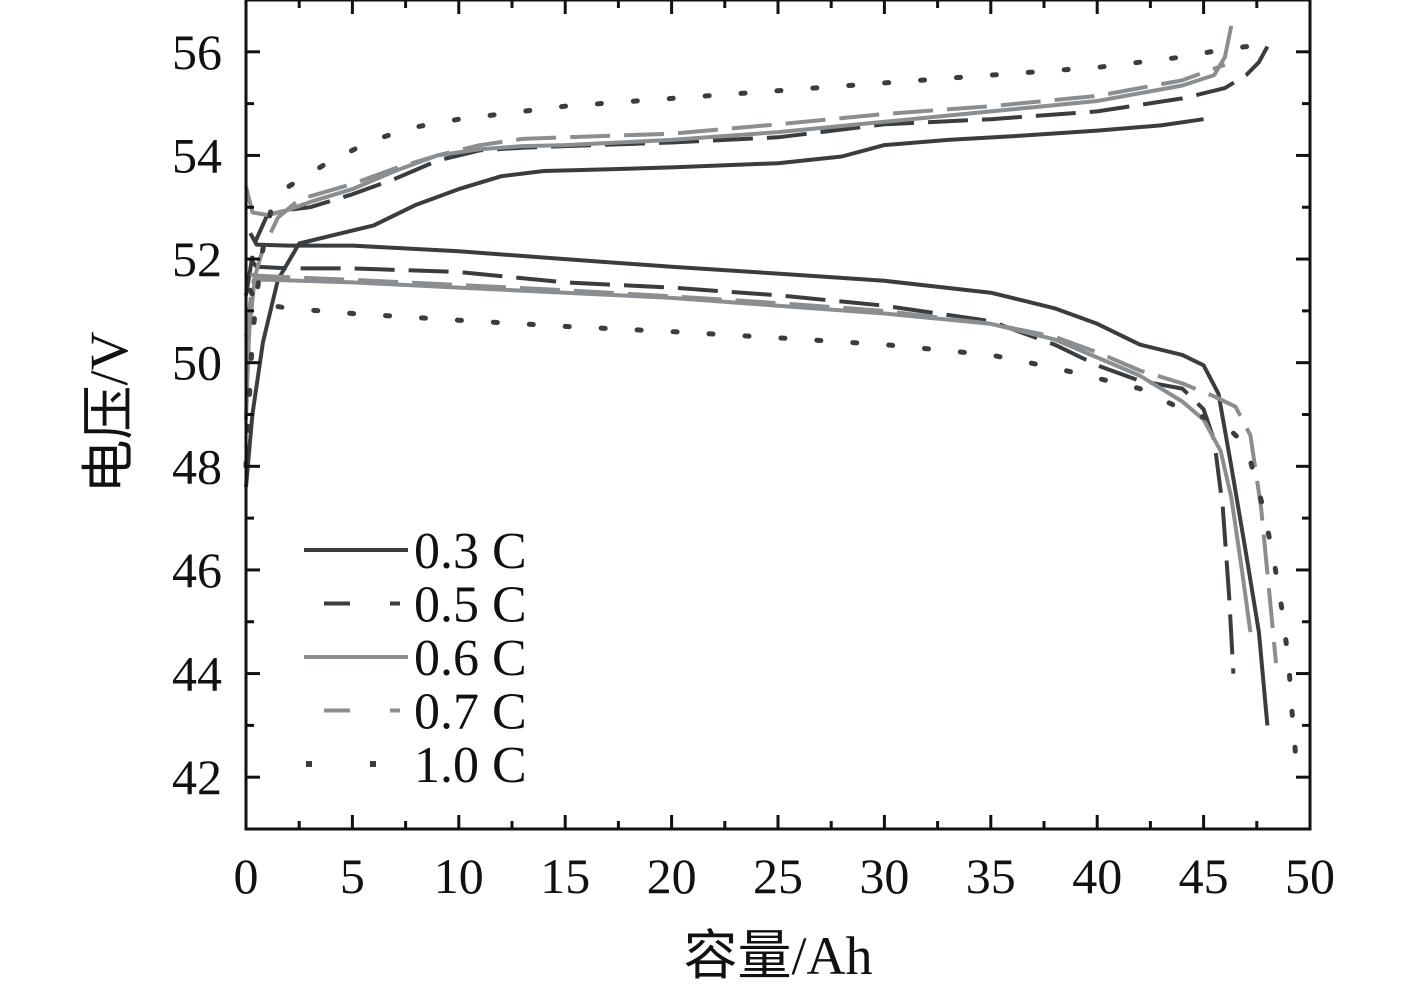  I want to click on x-tick-label: 5, so click(352, 876).